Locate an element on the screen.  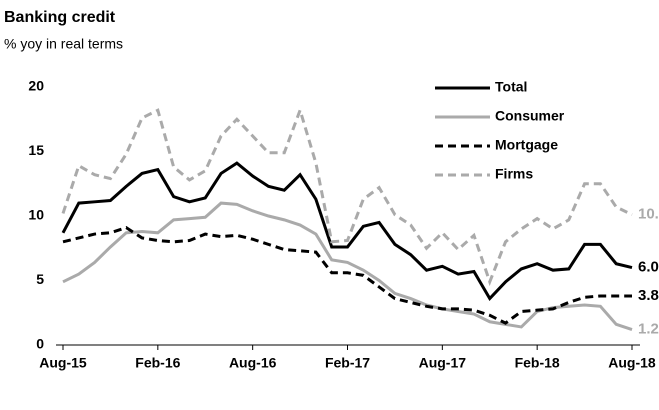
y-tick-label: 15 is located at coordinates (36, 150).